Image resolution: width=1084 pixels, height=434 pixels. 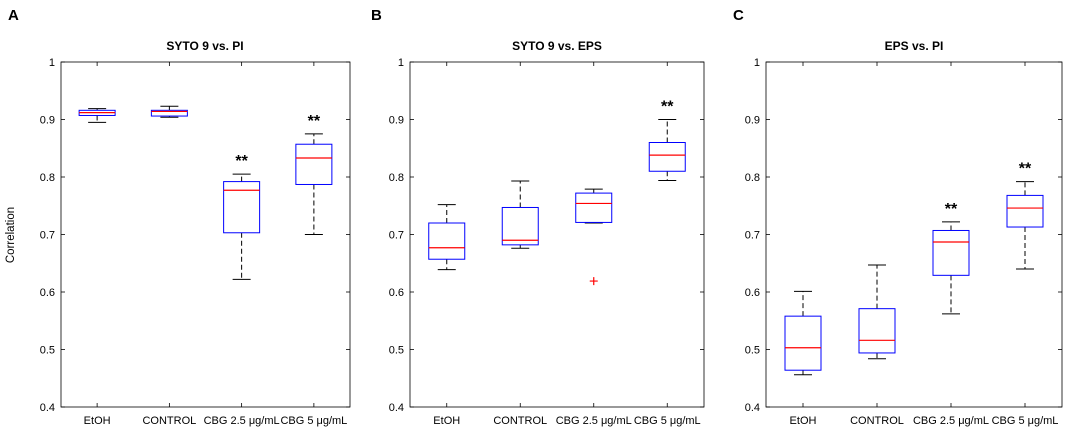 What do you see at coordinates (97, 421) in the screenshot?
I see `p0-xtick-label-0: EtOH` at bounding box center [97, 421].